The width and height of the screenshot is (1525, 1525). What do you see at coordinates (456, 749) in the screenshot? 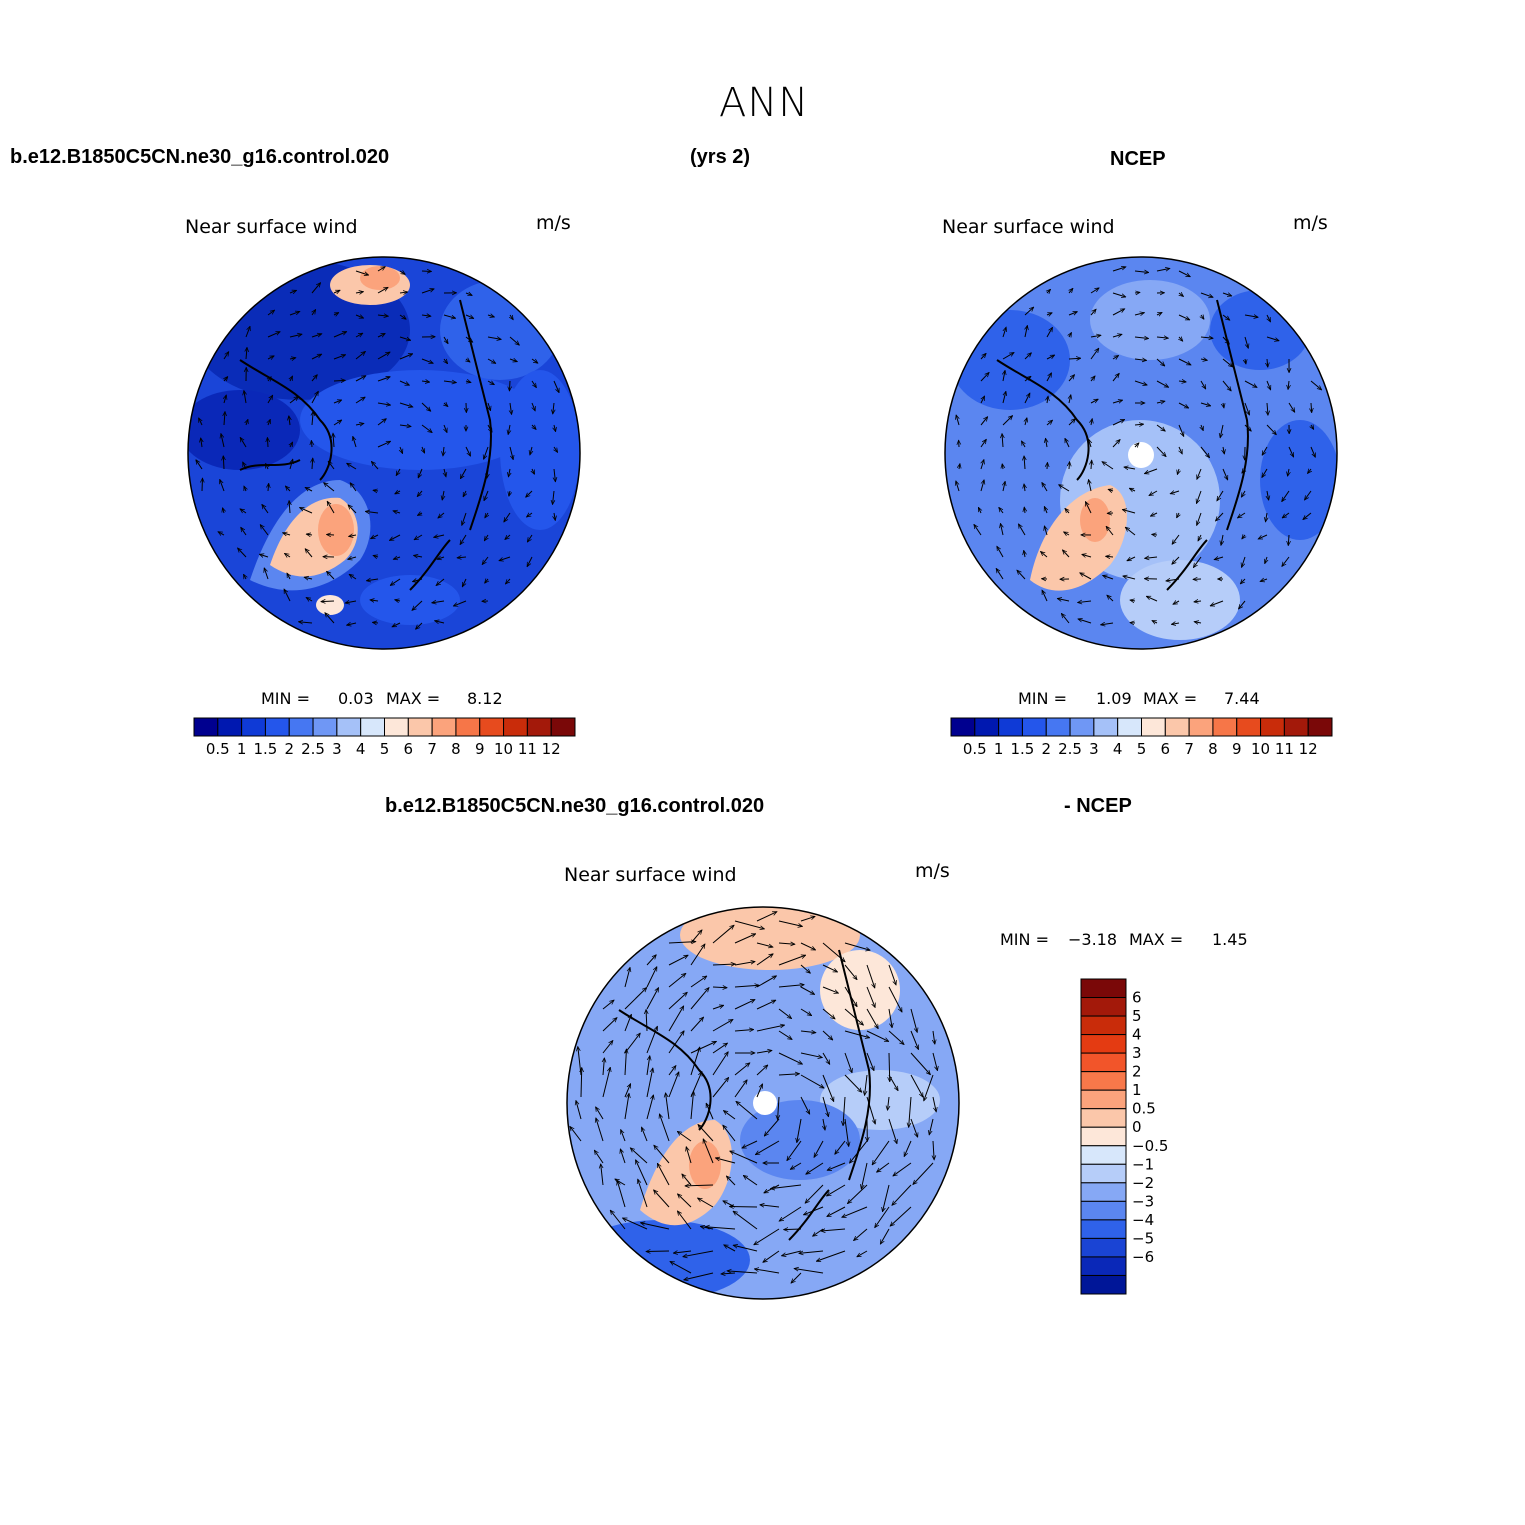
I see `colorbar-tick-label: 8` at bounding box center [456, 749].